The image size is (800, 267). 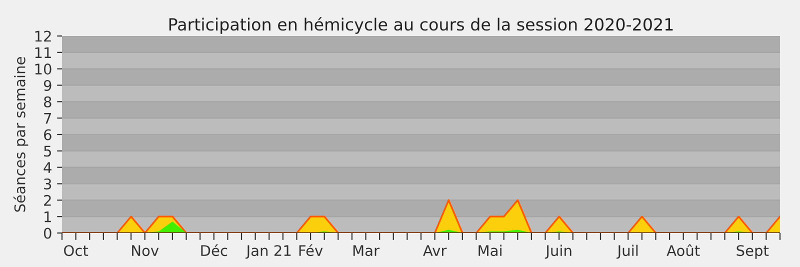 What do you see at coordinates (20, 134) in the screenshot?
I see `y-axis-title: Séances par semaine` at bounding box center [20, 134].